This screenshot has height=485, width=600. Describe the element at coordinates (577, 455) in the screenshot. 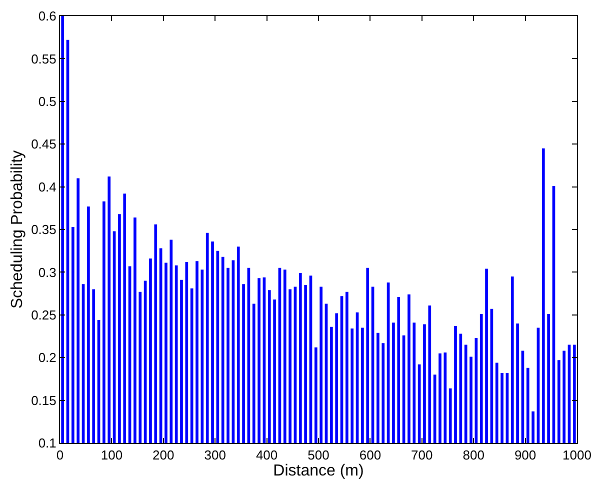

I see `x-tick-label: 1000` at that location.